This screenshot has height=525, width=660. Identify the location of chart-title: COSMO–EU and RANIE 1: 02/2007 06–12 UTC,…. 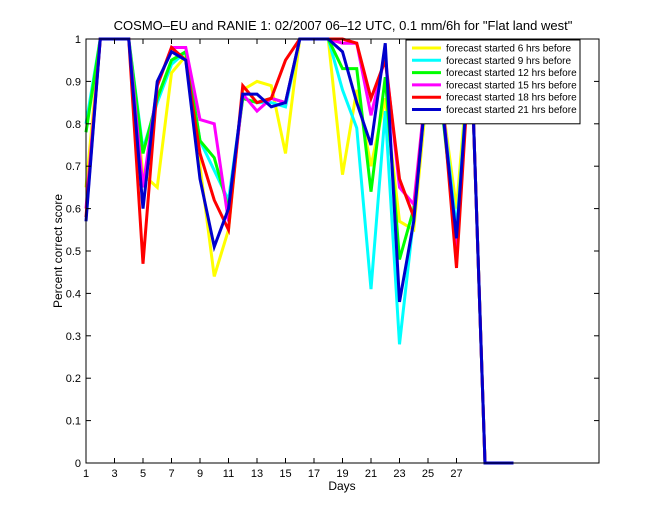
(343, 25).